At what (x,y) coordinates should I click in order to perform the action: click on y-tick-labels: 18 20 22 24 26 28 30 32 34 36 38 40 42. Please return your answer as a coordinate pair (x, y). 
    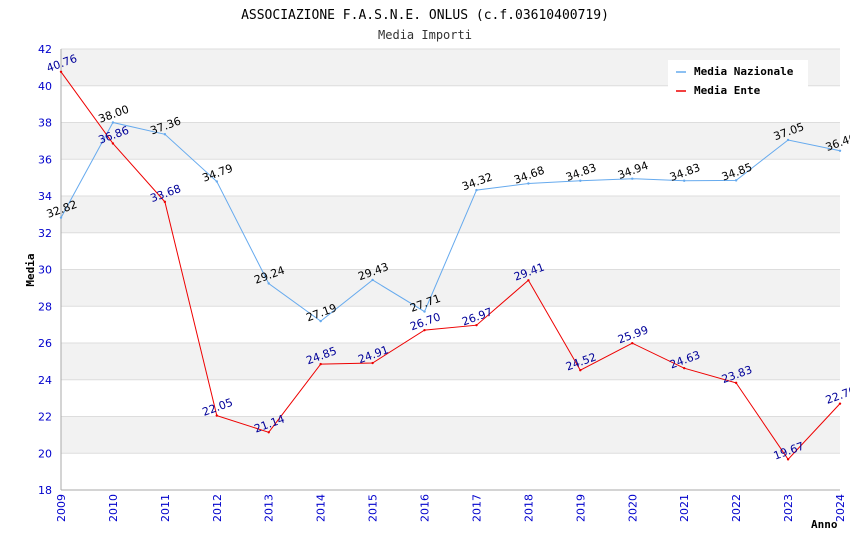
    Looking at the image, I should click on (45, 270).